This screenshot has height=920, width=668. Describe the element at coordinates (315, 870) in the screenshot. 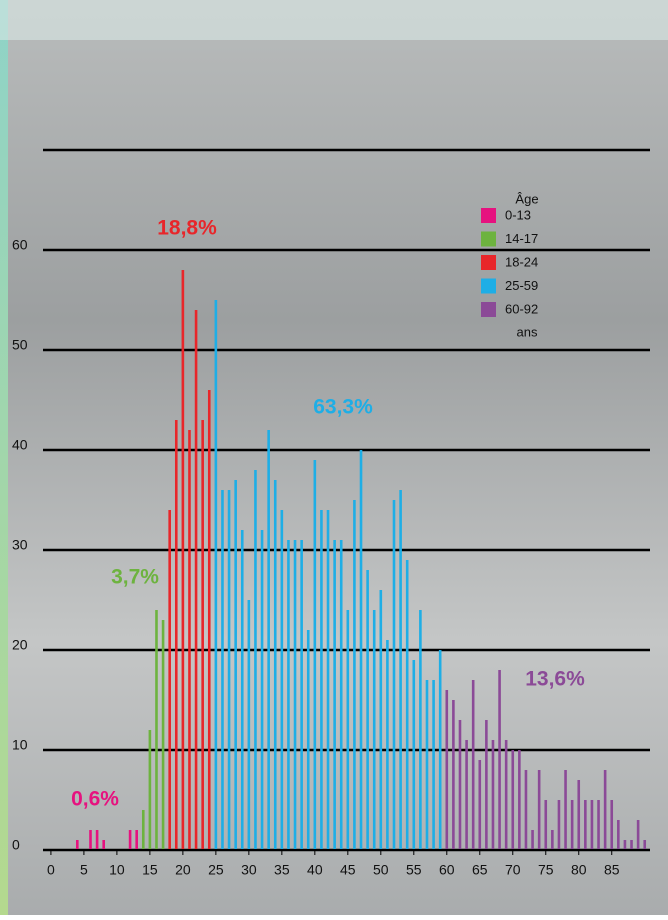

I see `x-tick-label: 40` at that location.